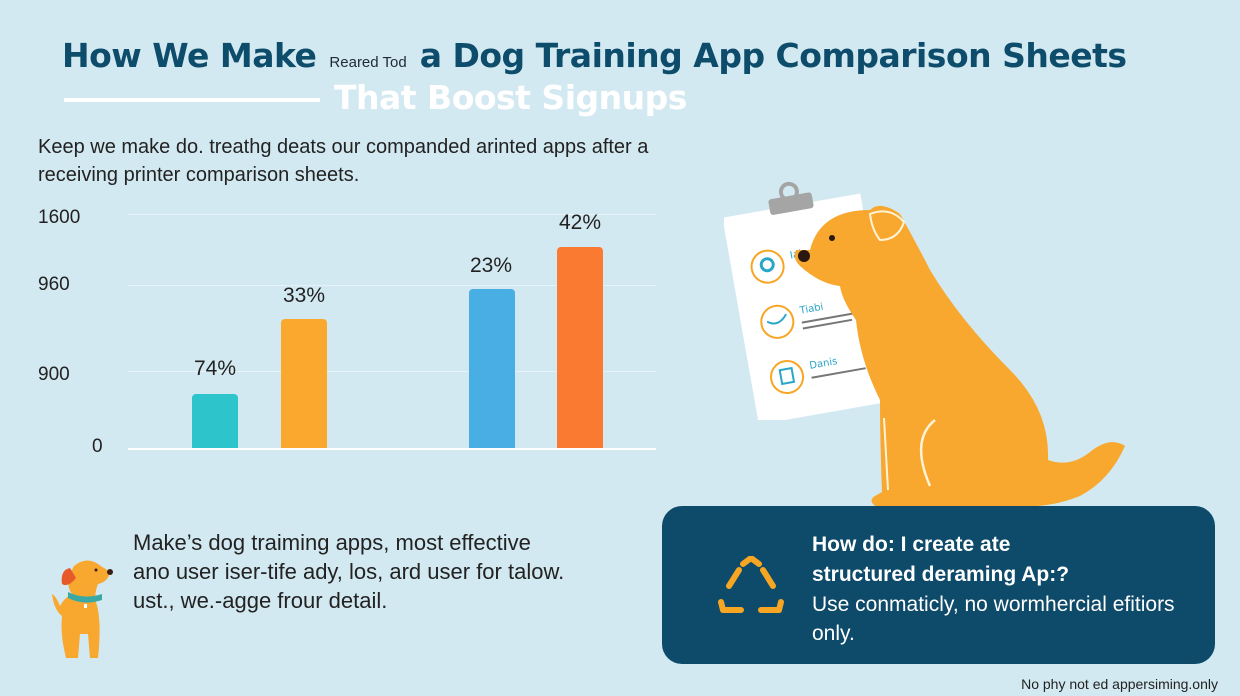 This screenshot has width=1240, height=696. I want to click on bar-label: 74%, so click(215, 368).